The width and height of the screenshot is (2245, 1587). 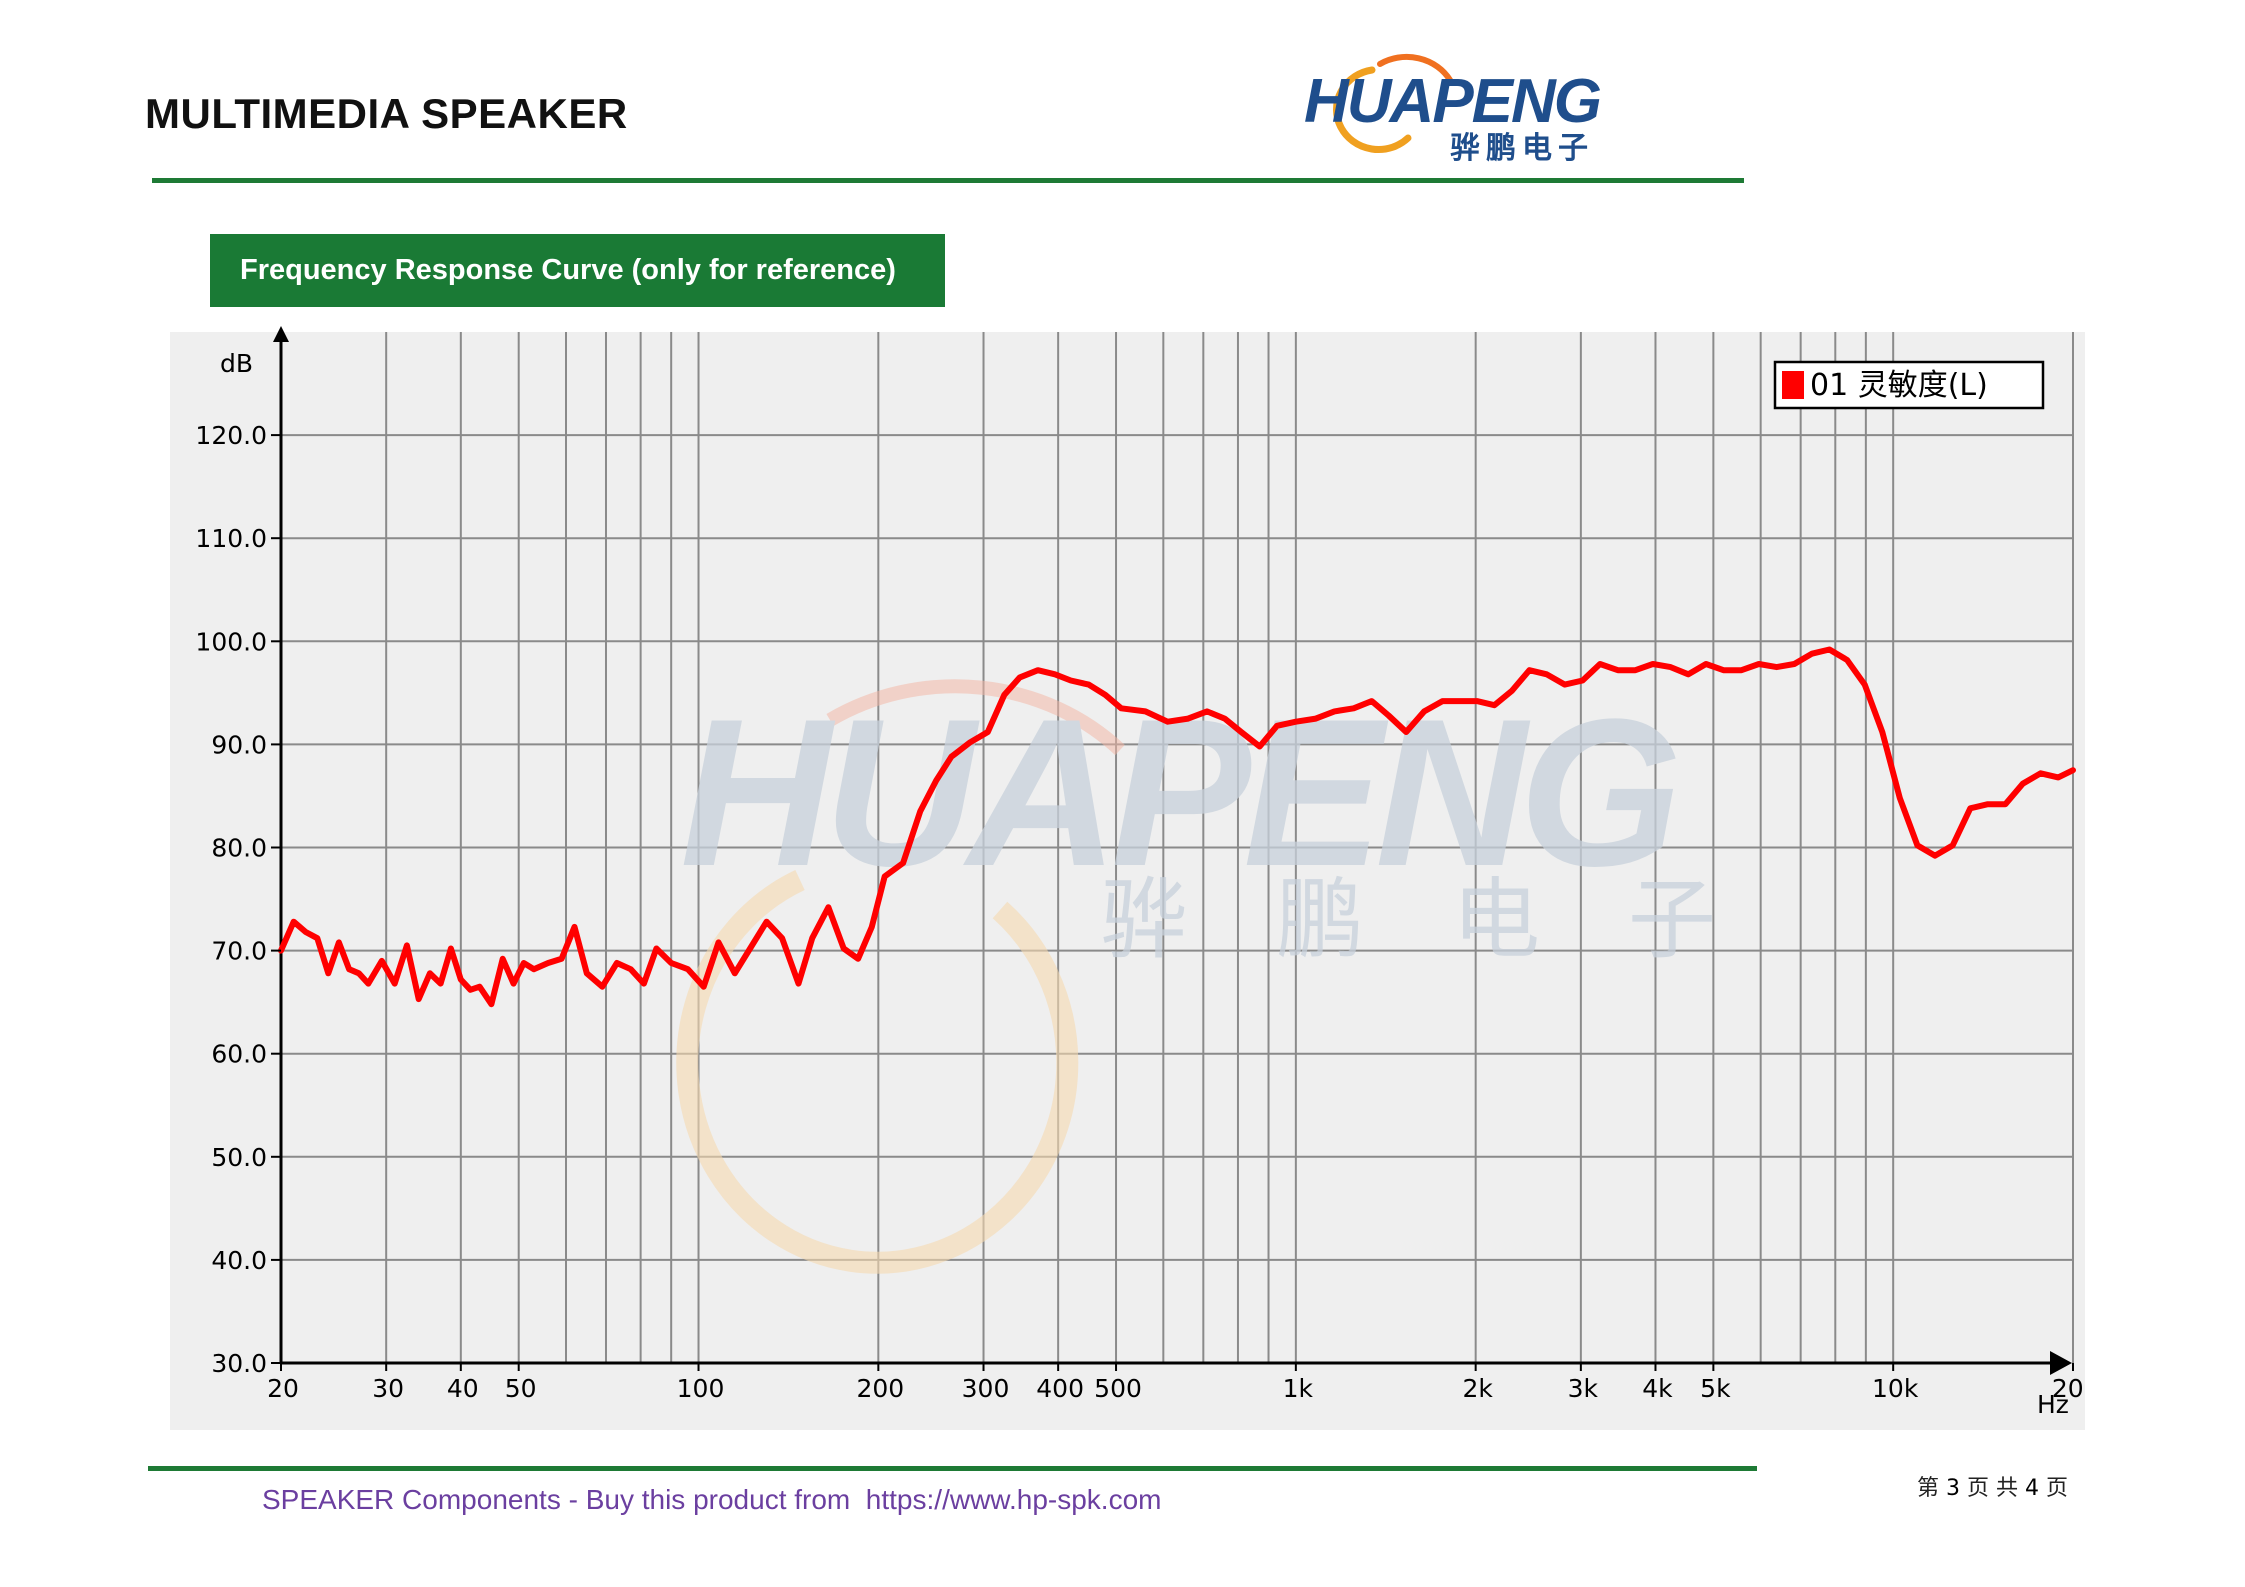 I want to click on x-tick-label: 2k, so click(x=1477, y=1388).